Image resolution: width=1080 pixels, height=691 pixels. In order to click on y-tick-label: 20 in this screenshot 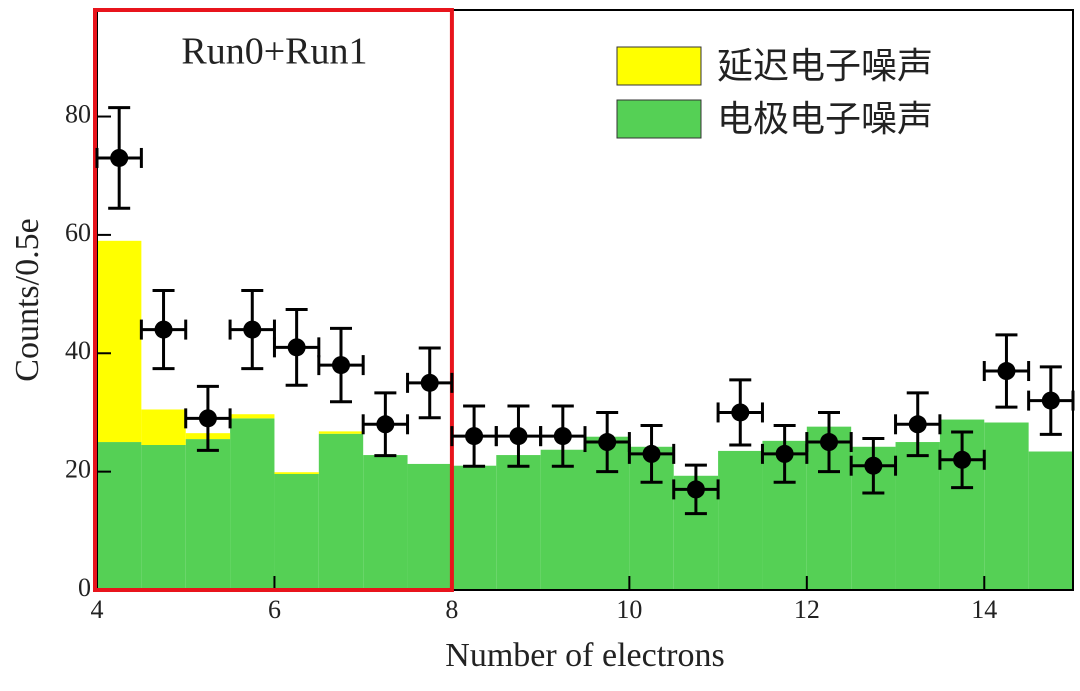, I will do `click(78, 469)`.